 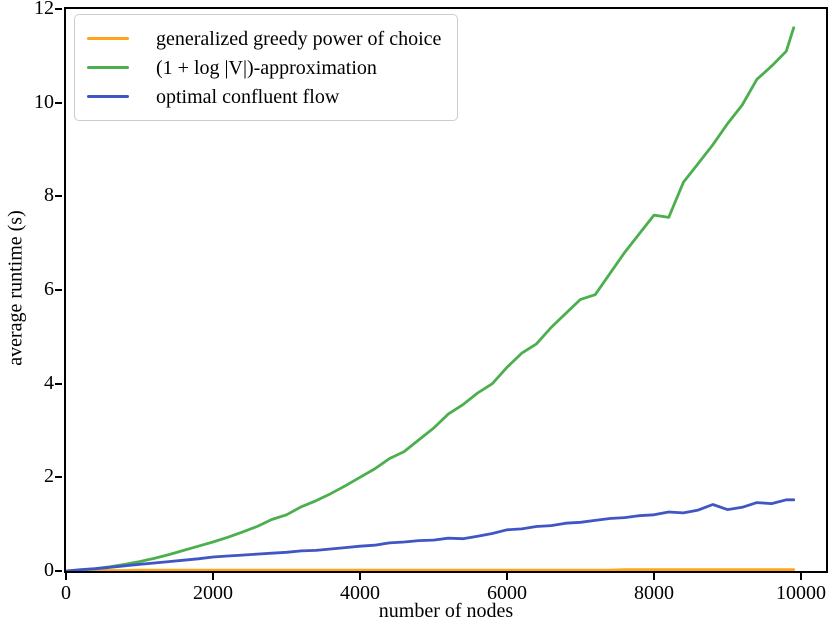 What do you see at coordinates (654, 593) in the screenshot?
I see `x-tick-label: 8000` at bounding box center [654, 593].